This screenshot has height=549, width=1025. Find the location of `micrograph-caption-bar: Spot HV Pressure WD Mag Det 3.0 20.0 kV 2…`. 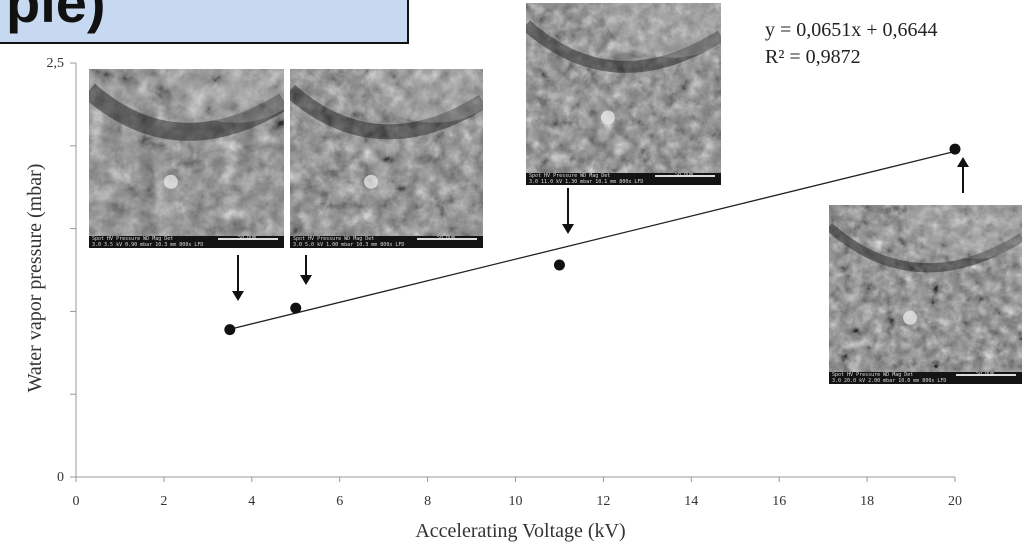

micrograph-caption-bar: Spot HV Pressure WD Mag Det 3.0 20.0 kV 2… is located at coordinates (925, 378).